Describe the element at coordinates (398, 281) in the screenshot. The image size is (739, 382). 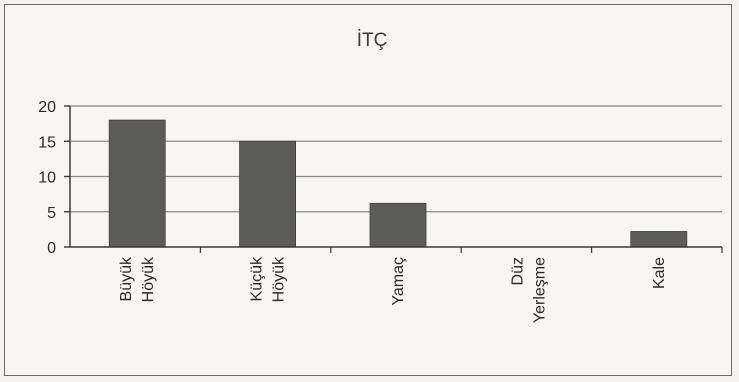
I see `category-label: Yamaç` at that location.